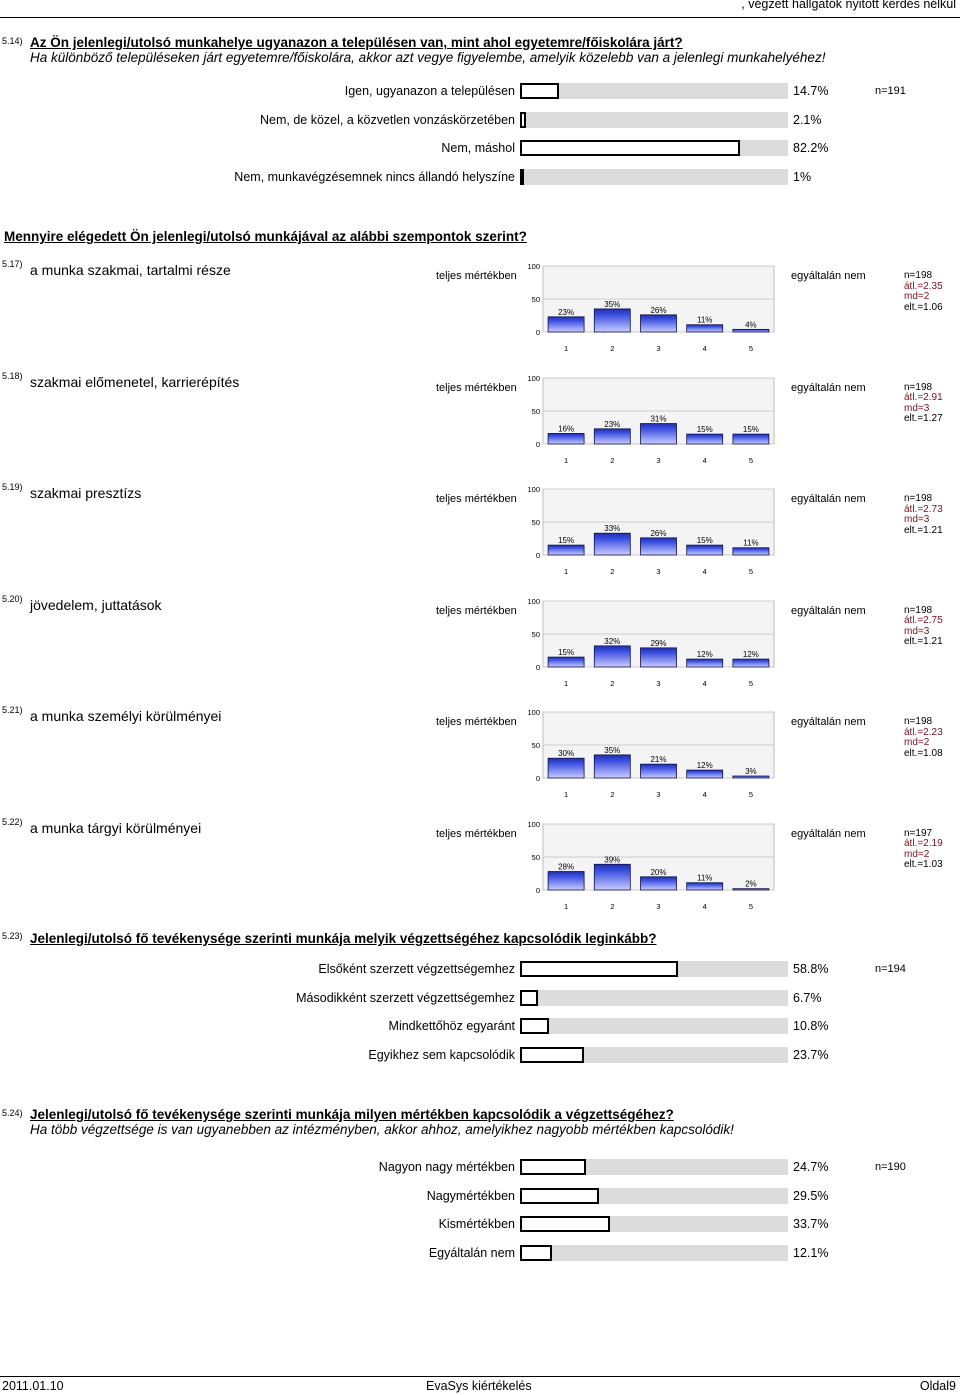 This screenshot has width=960, height=1395. Describe the element at coordinates (429, 91) in the screenshot. I see `option-label: Igen, ugyanazon a településen` at that location.